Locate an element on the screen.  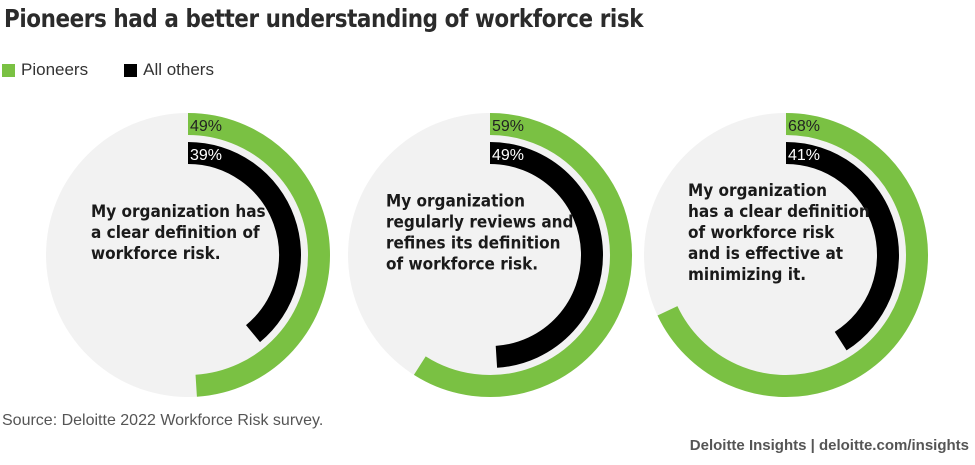
legend-item-pioneers: Pioneers is located at coordinates (45, 70).